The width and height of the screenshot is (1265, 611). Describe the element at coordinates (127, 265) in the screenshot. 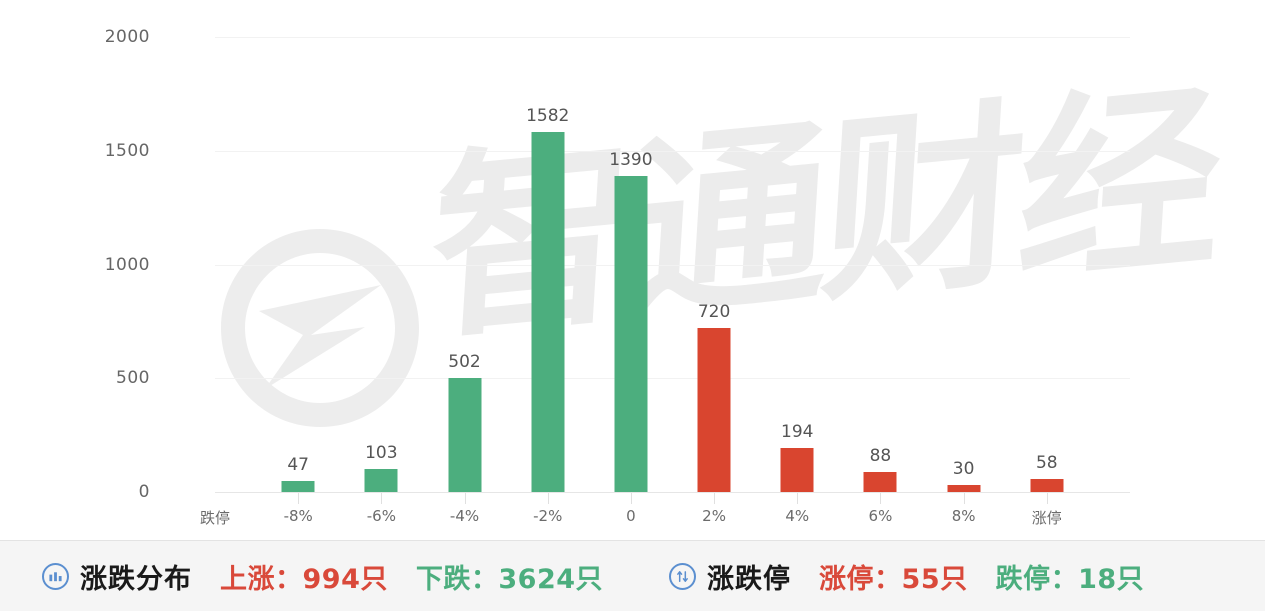

I see `y-tick-label: 1000` at that location.